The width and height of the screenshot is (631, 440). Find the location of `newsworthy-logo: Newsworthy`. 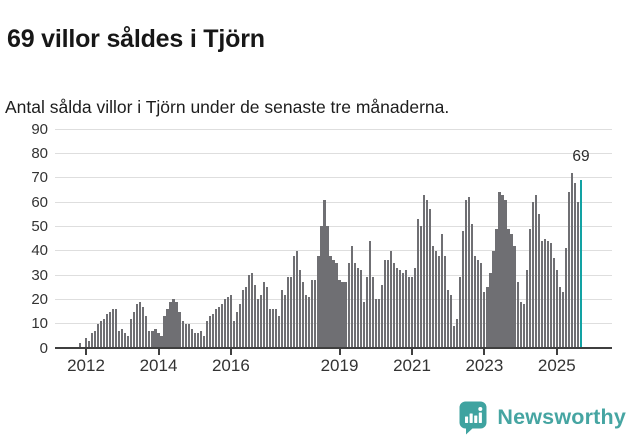

newsworthy-logo: Newsworthy is located at coordinates (542, 417).